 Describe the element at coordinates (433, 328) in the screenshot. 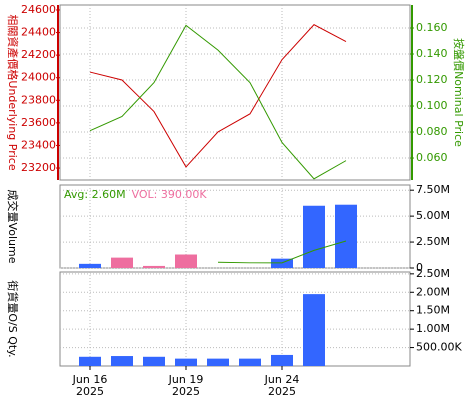

I see `tick-label: 1.00M` at that location.